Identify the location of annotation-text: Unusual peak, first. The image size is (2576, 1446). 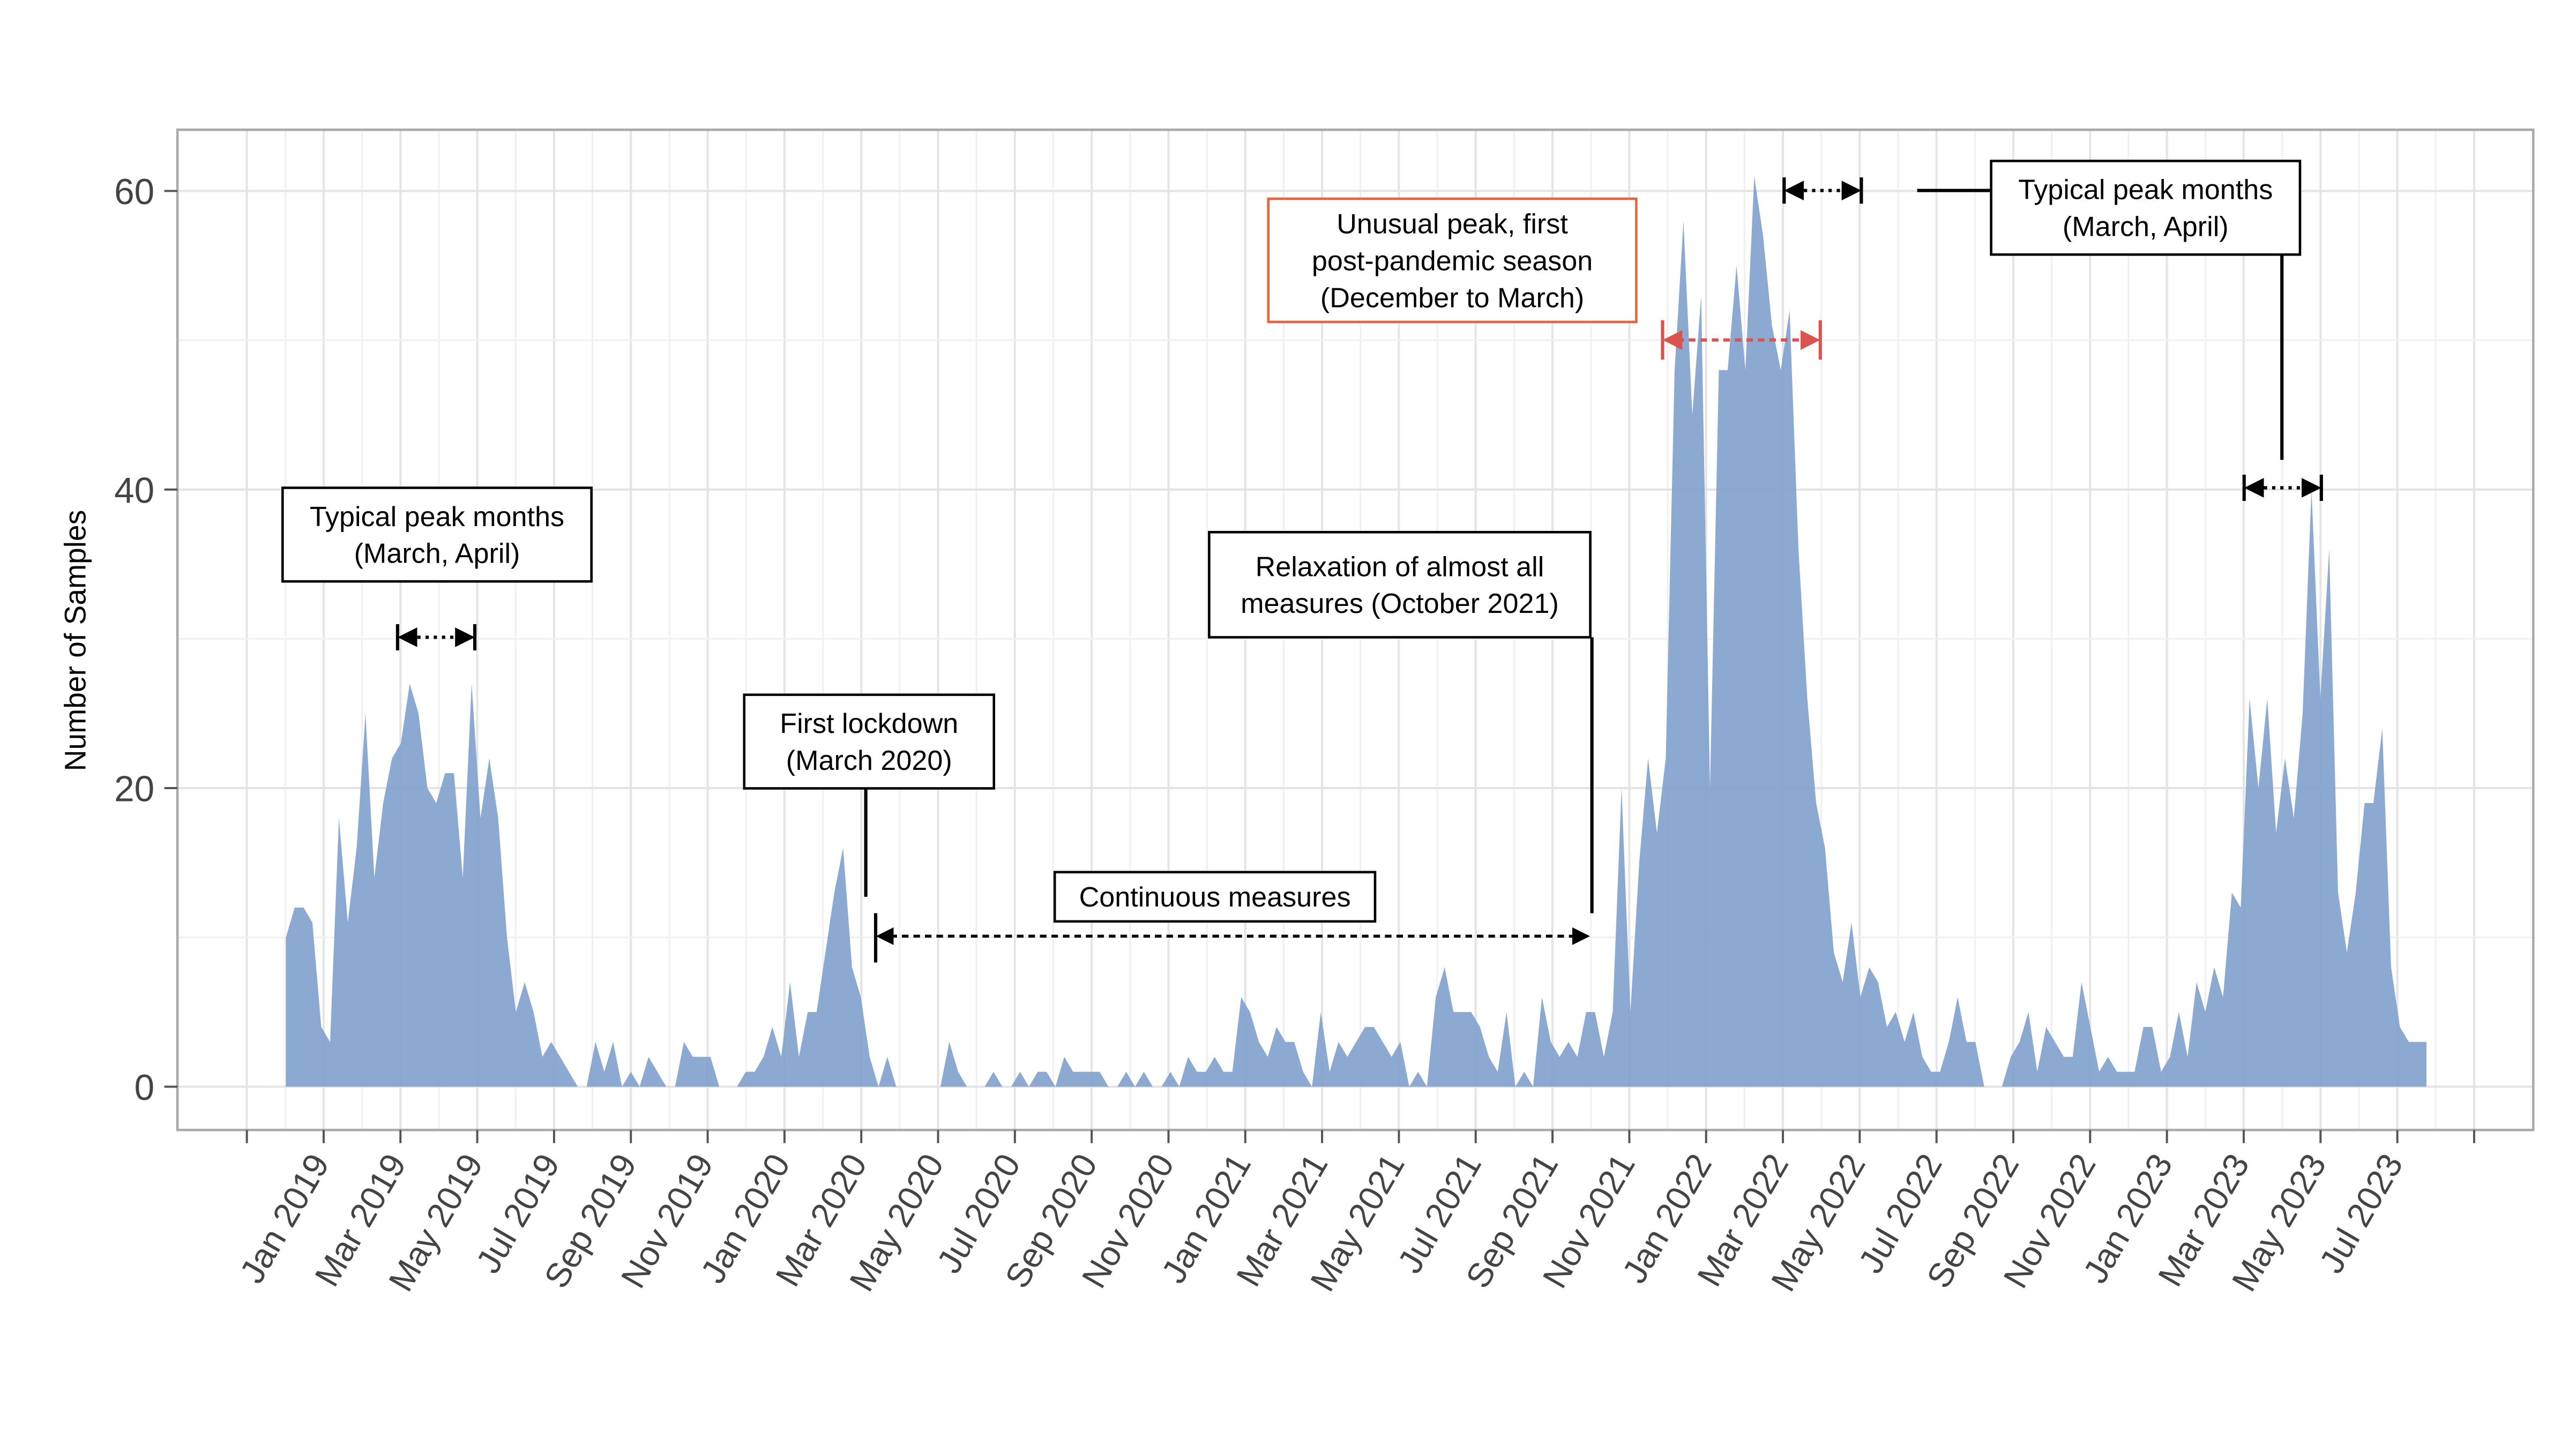
(1452, 224).